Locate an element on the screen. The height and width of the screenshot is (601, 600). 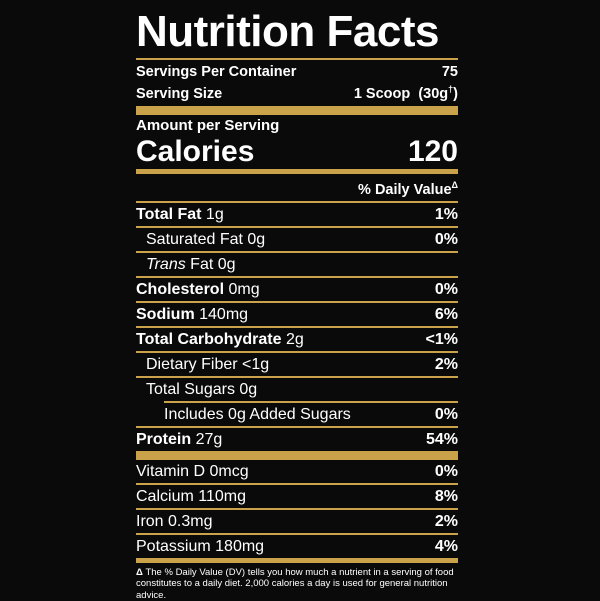
nutrient-row-trans-fat: Trans Fat 0g is located at coordinates (191, 264).